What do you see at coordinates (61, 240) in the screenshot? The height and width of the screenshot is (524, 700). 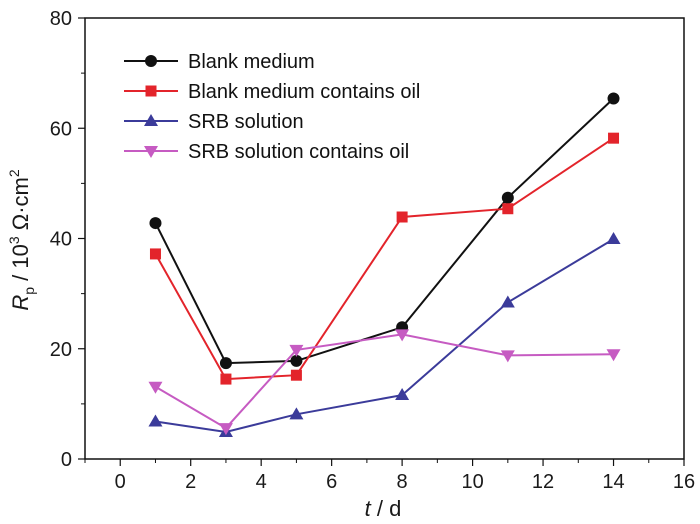 I see `y-tick-label-2: 40` at bounding box center [61, 240].